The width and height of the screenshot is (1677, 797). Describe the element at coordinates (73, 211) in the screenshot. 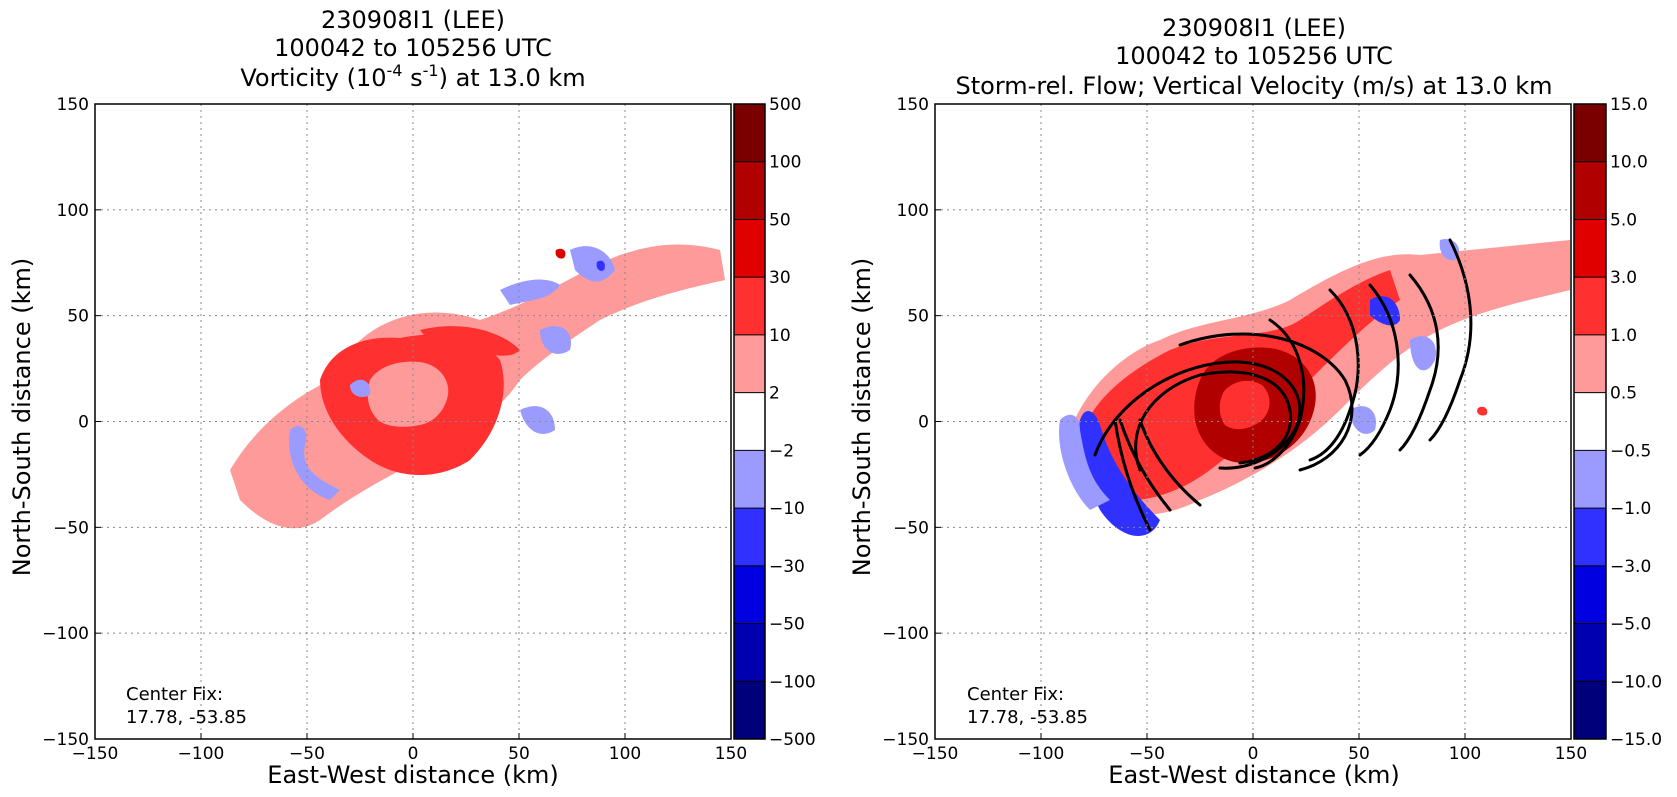

I see `vorticity-y-tick-label-5: 100` at that location.